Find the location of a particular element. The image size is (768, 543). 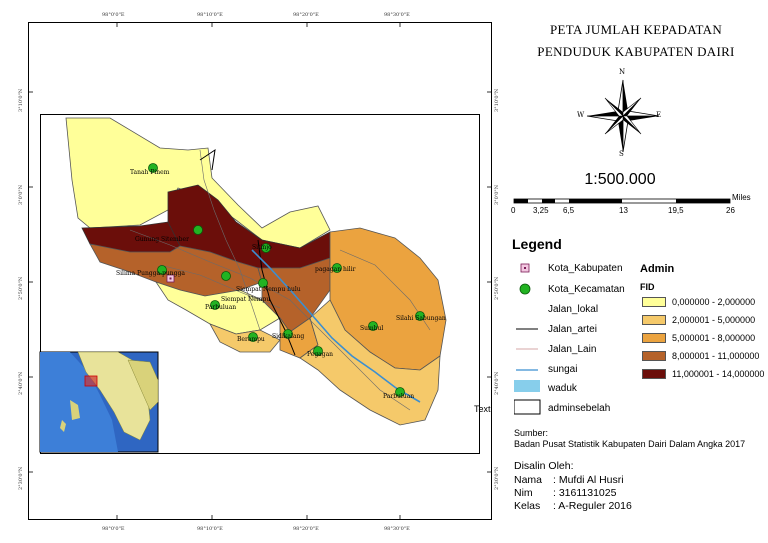

class-label-1: 0,000000 - 2,000000 is located at coordinates (714, 302).